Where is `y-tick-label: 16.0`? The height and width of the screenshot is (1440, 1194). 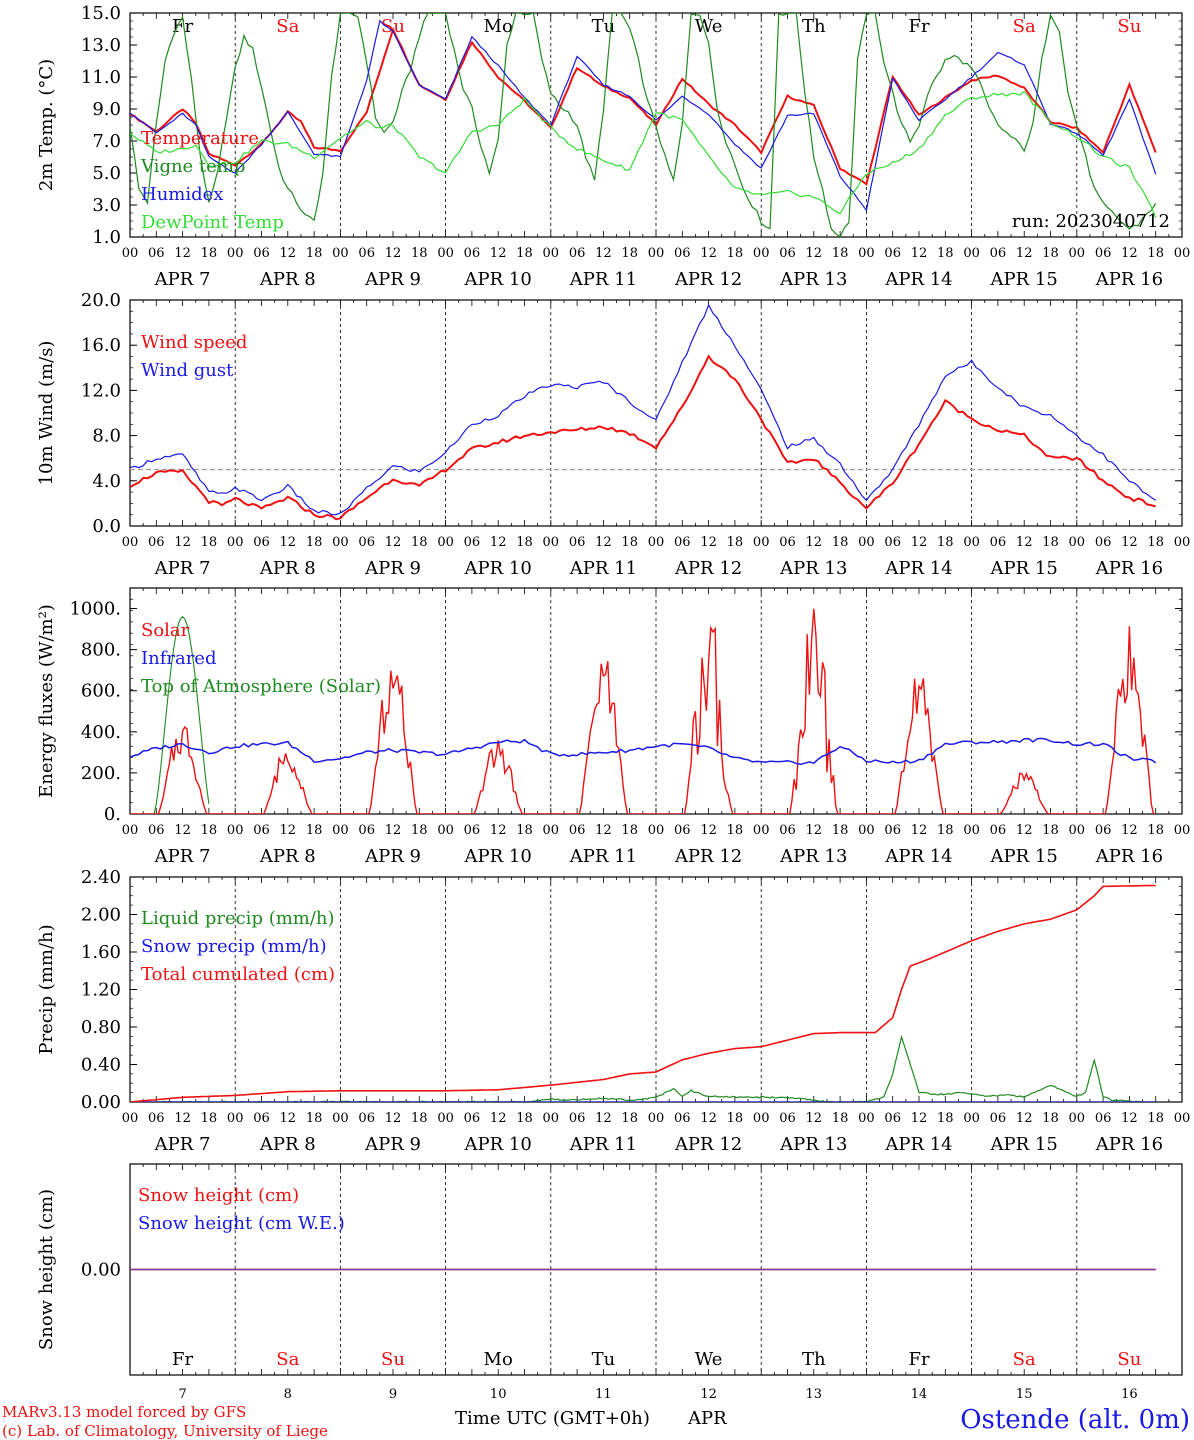
y-tick-label: 16.0 is located at coordinates (101, 345).